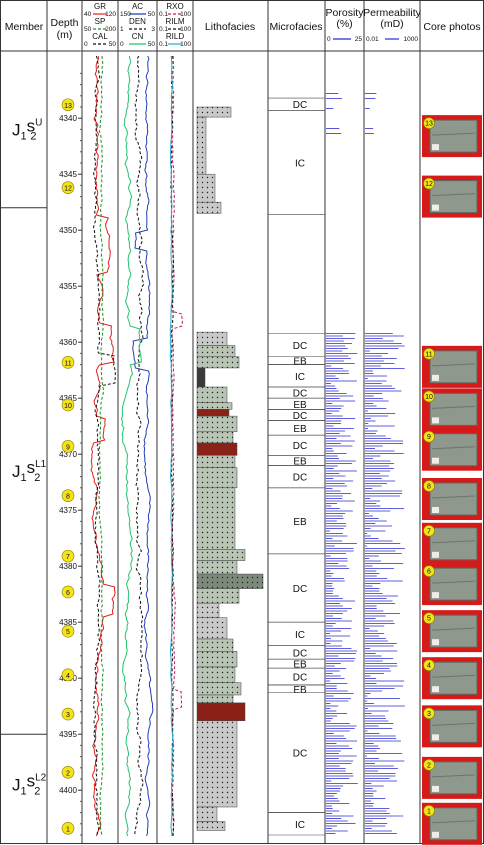 The height and width of the screenshot is (845, 484). Describe the element at coordinates (452, 480) in the screenshot. I see `core-photos-column: 13 12 11 10 9 8 7 6 5 4 3 2 1` at that location.